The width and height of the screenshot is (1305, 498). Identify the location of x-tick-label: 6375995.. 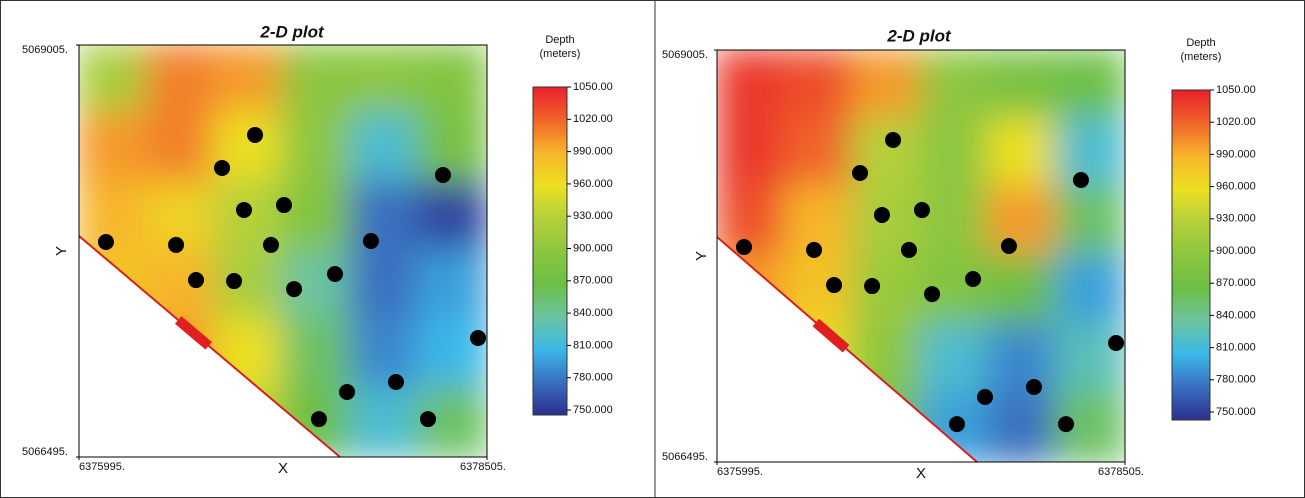
(740, 472).